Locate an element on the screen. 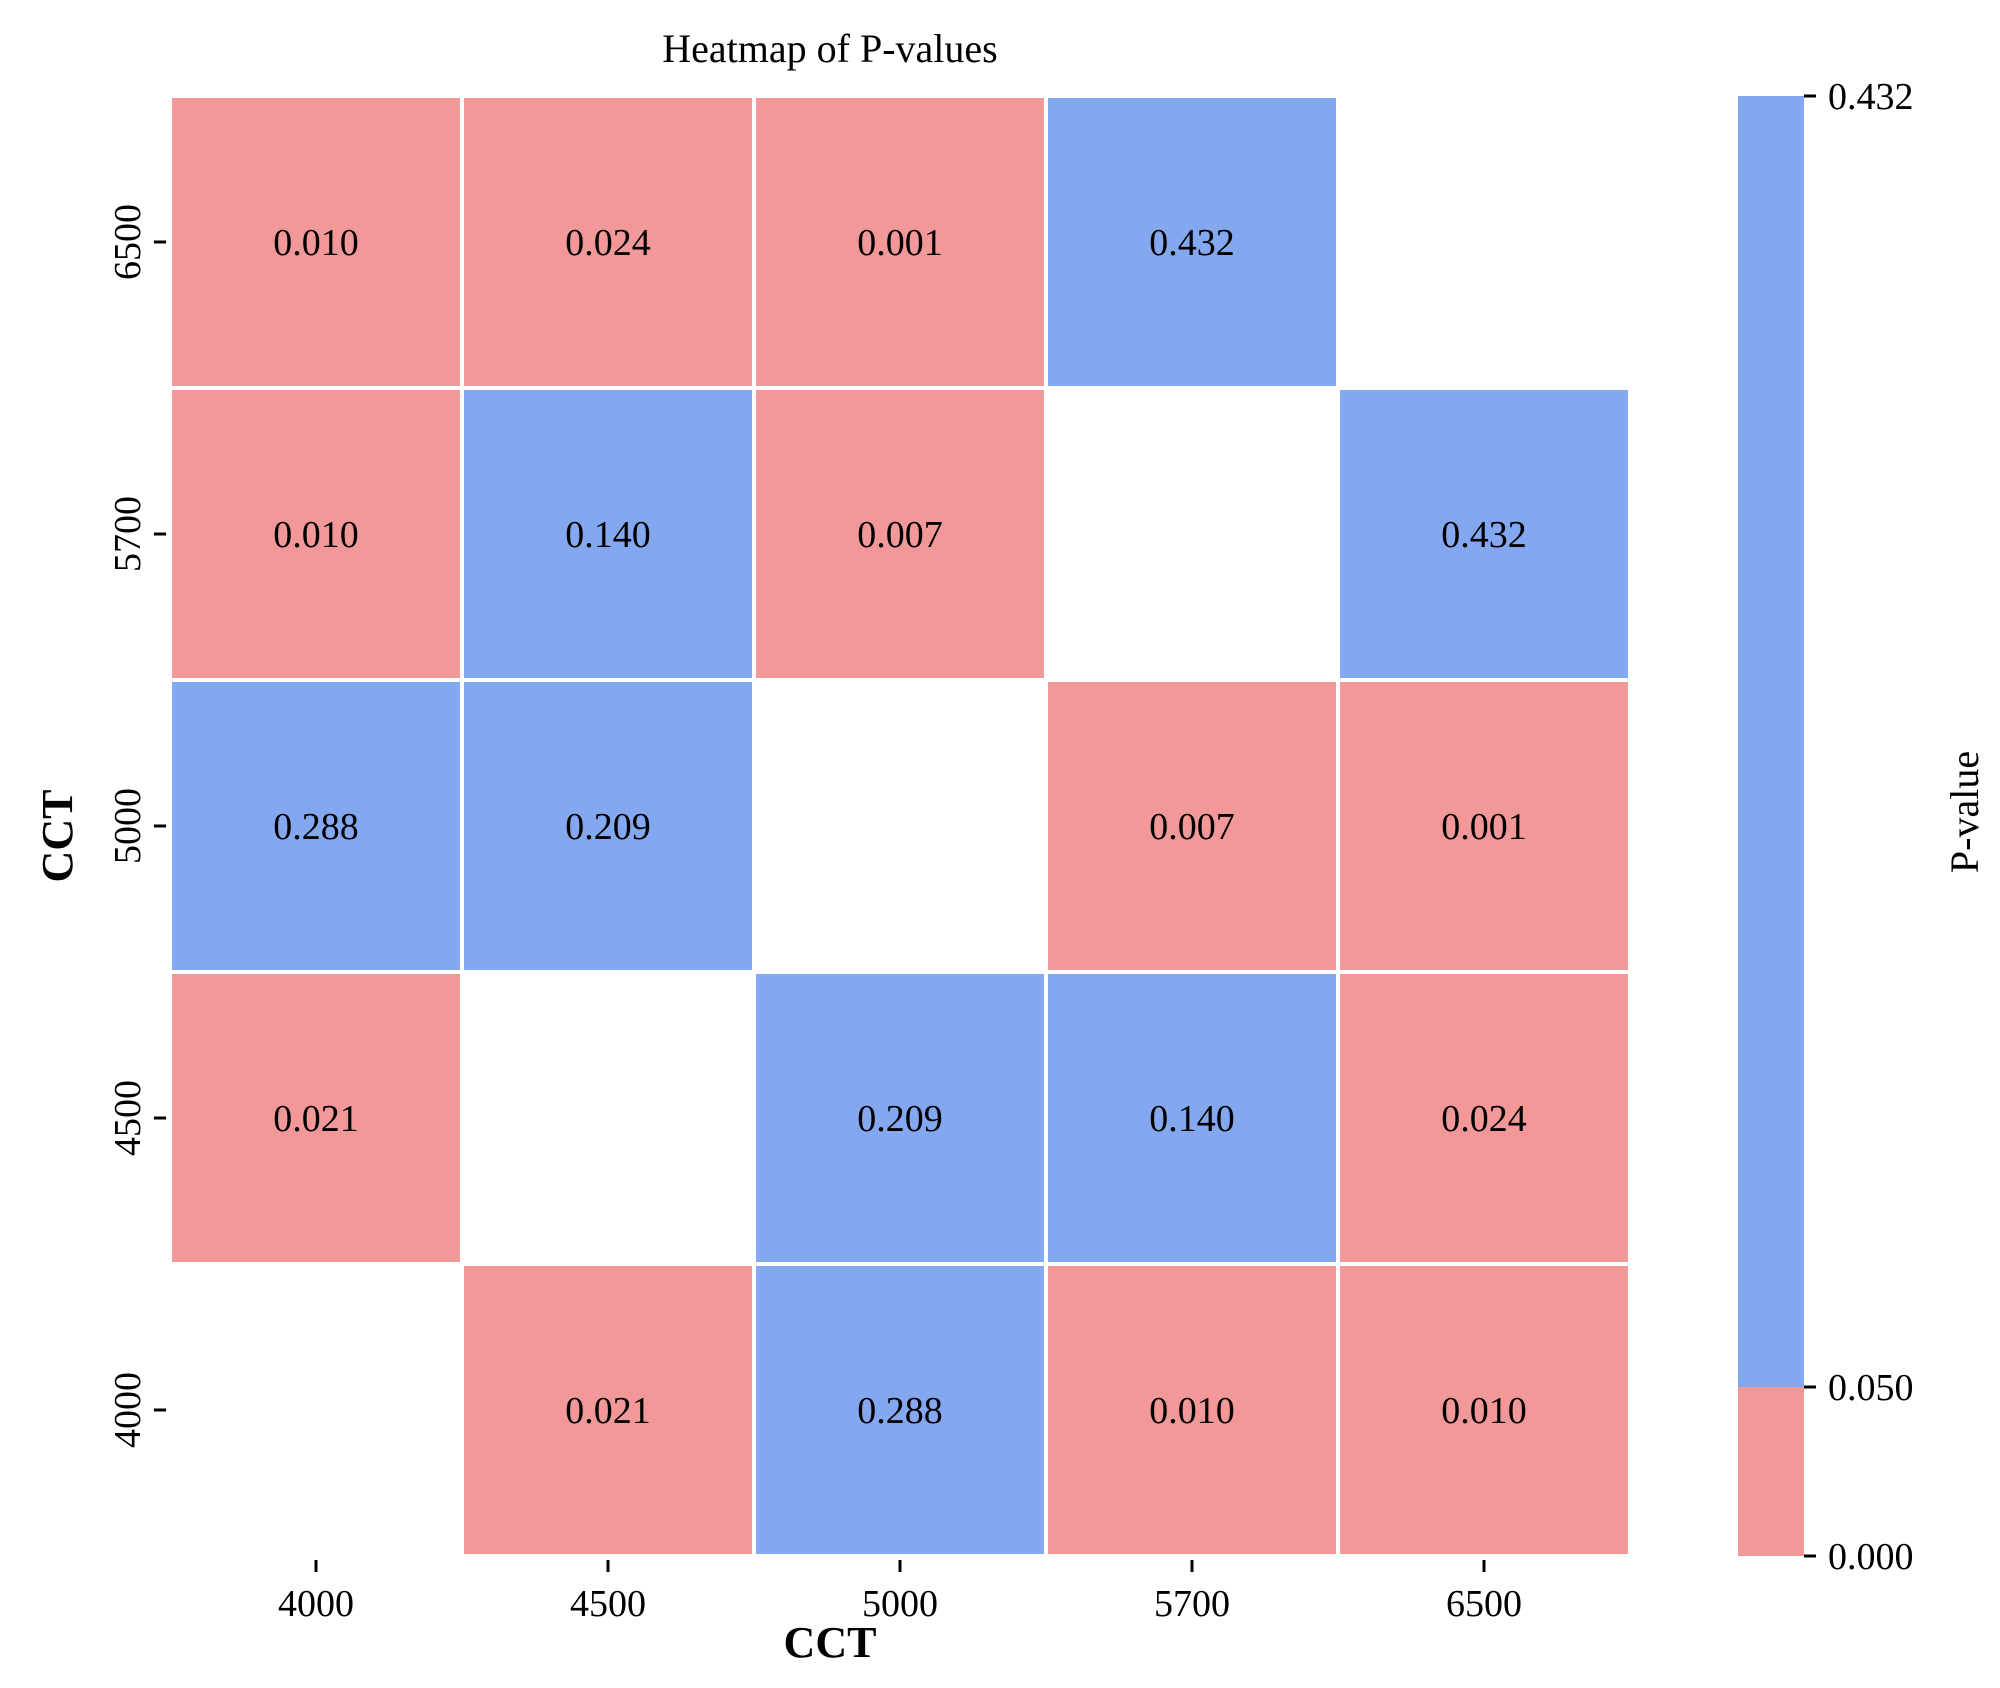 The height and width of the screenshot is (1688, 2000). x-tick-label: 5700 is located at coordinates (1192, 1604).